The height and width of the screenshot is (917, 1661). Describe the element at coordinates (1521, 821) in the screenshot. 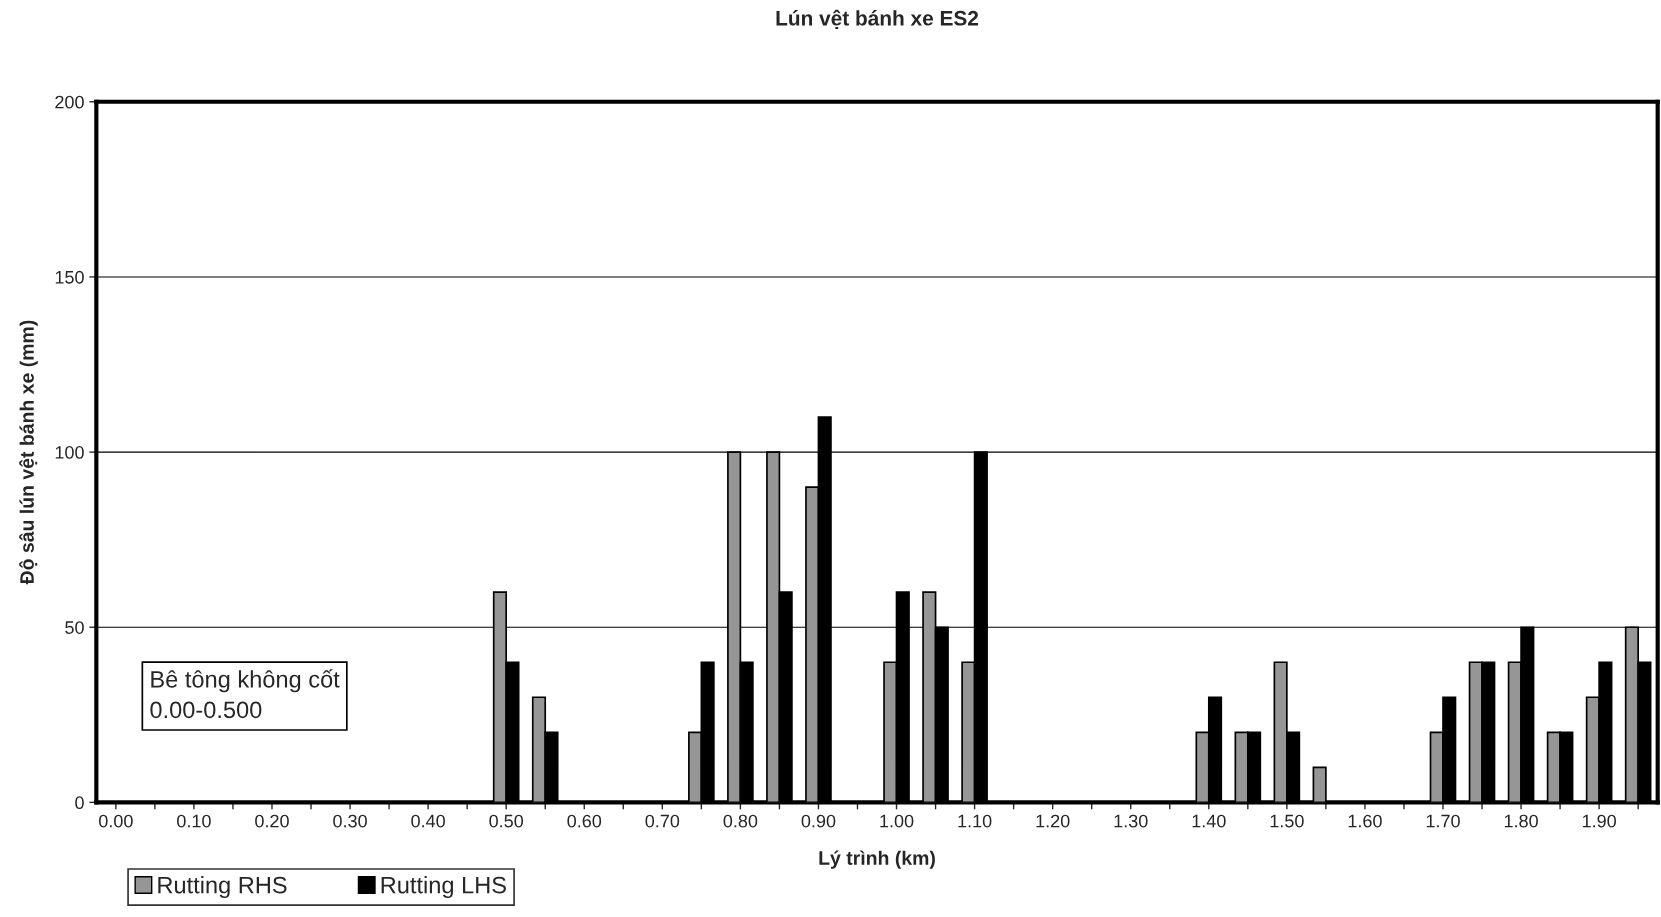

I see `x-tick-label: 1.80` at that location.